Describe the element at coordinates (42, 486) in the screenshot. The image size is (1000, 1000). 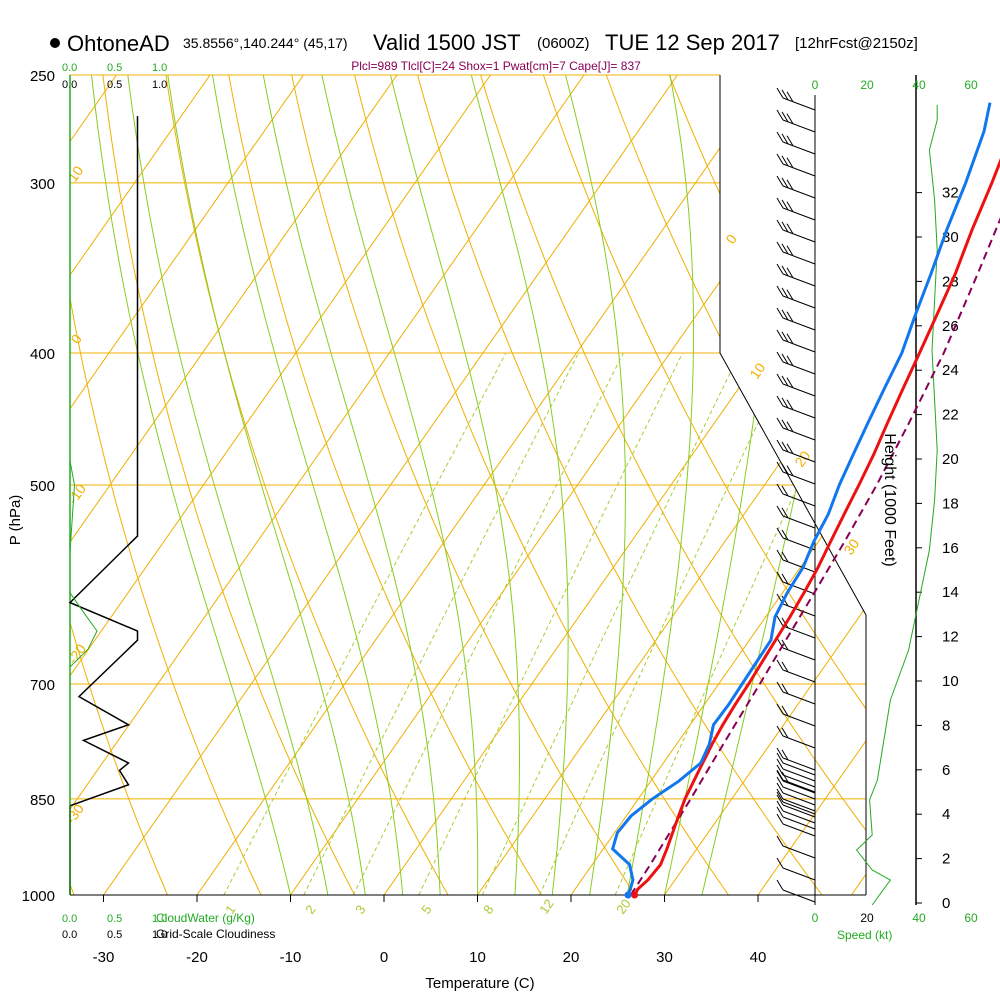
I see `pressure-tick-label: 500` at that location.